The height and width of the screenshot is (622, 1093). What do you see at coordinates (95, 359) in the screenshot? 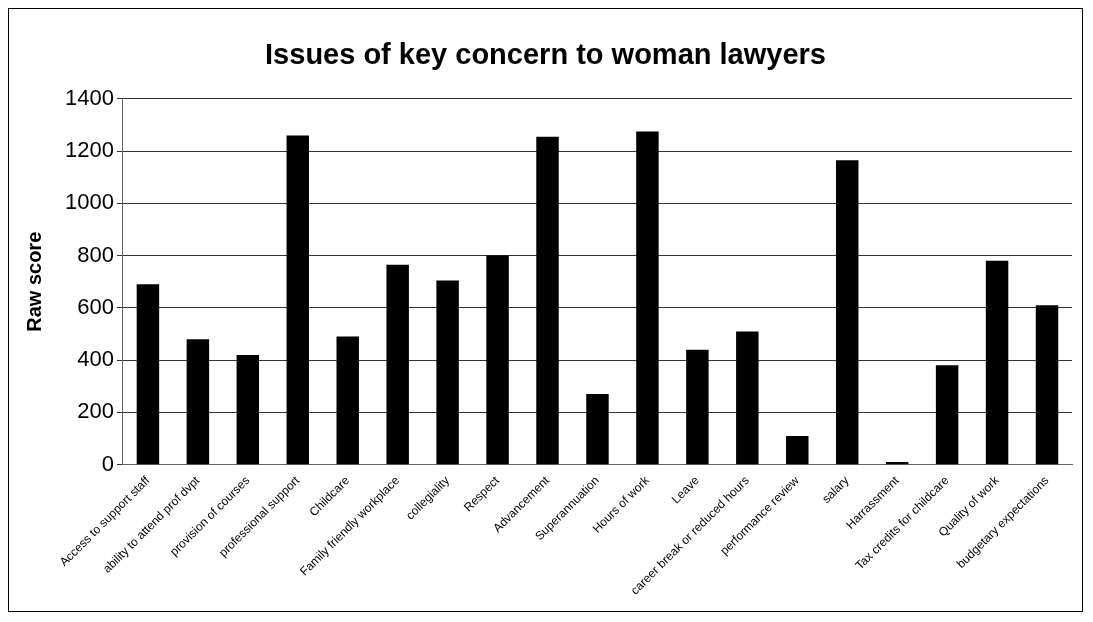
I see `y-tick-label: 400` at bounding box center [95, 359].